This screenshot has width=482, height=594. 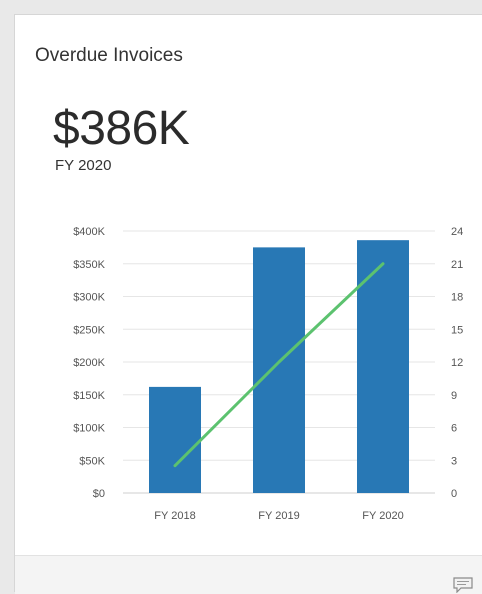 I want to click on left-axis-tick-label: $200K, so click(x=89, y=363).